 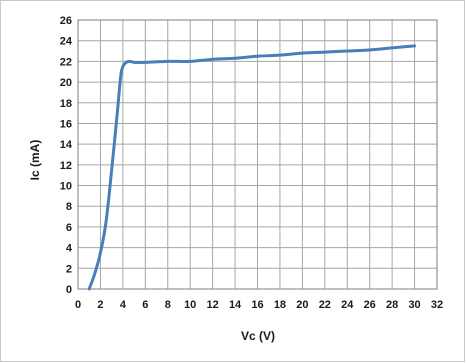 I want to click on x-tick-label: 10, so click(x=190, y=305).